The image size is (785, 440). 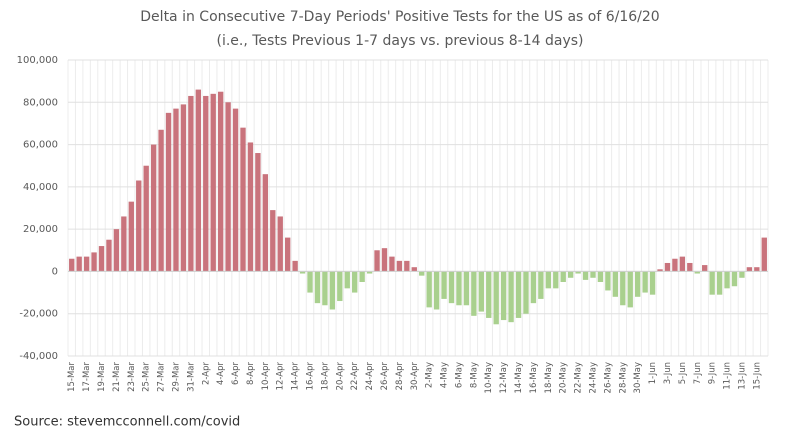 I want to click on y-tick-label: 60,000, so click(x=40, y=145).